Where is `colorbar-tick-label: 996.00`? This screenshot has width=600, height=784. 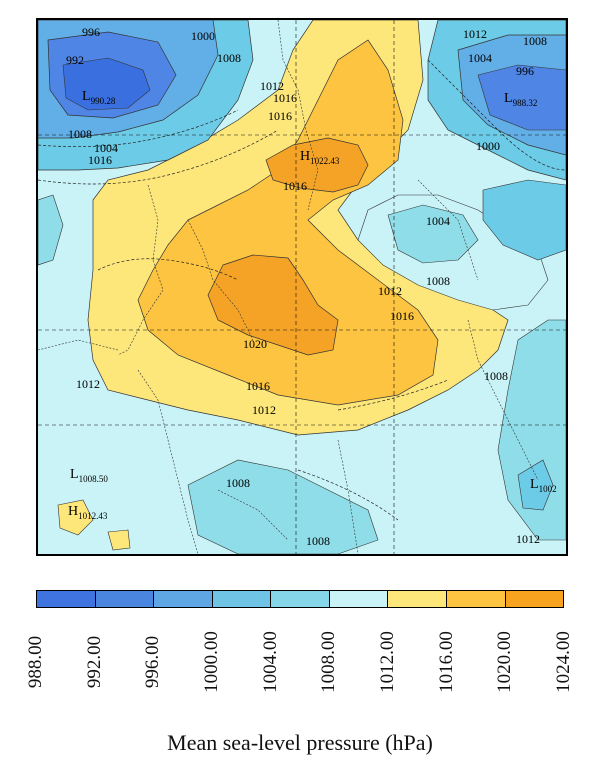 colorbar-tick-label: 996.00 is located at coordinates (153, 662).